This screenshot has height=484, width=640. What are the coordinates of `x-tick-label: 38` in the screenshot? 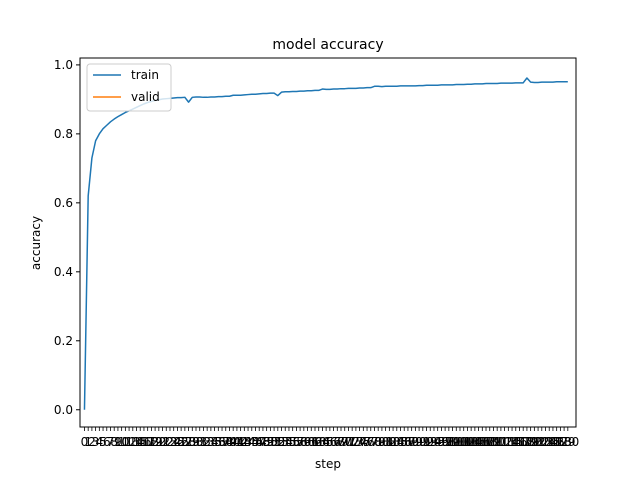 It's located at (225, 442).